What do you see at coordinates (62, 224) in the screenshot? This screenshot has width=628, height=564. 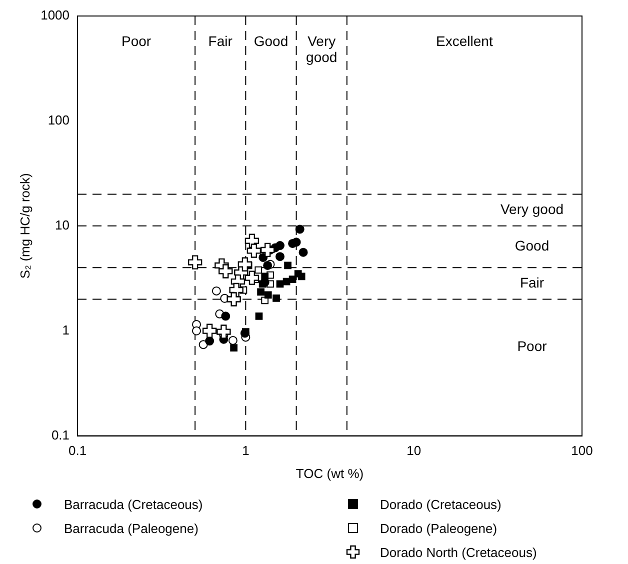 I see `y-tick-label: 10` at bounding box center [62, 224].